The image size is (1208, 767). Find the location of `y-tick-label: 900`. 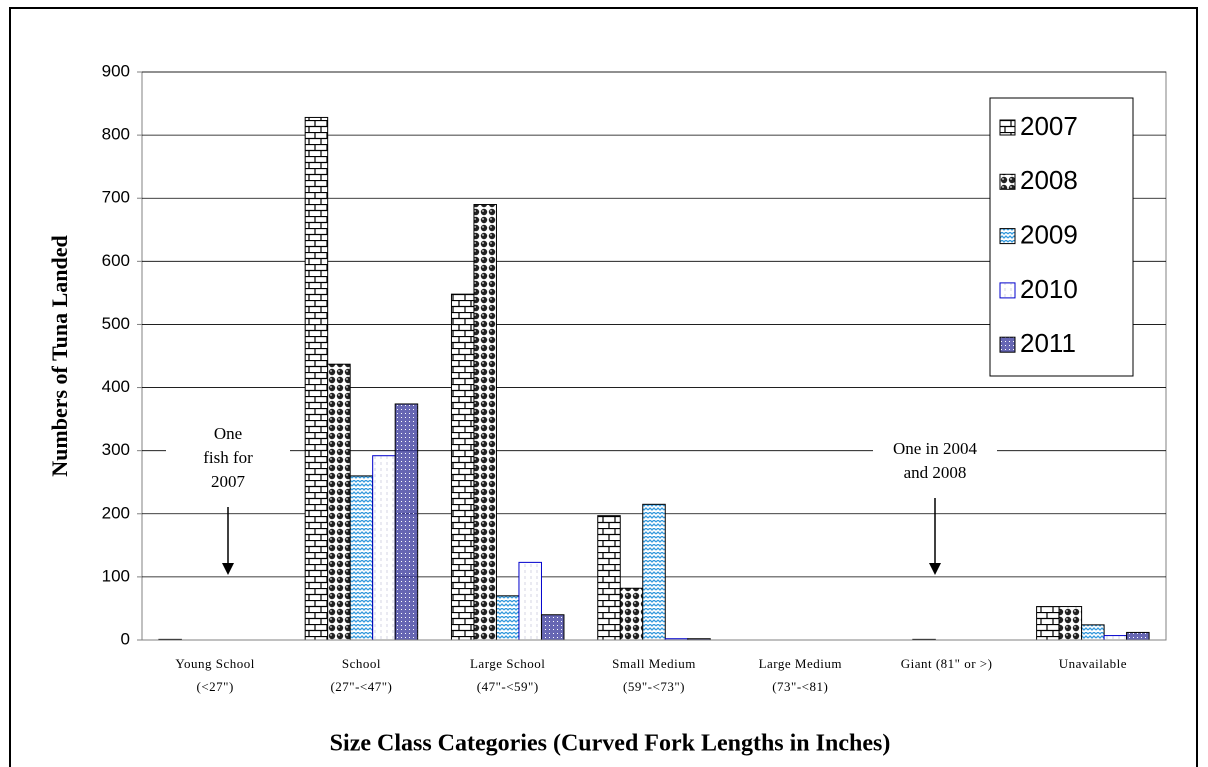

y-tick-label: 900 is located at coordinates (116, 70).